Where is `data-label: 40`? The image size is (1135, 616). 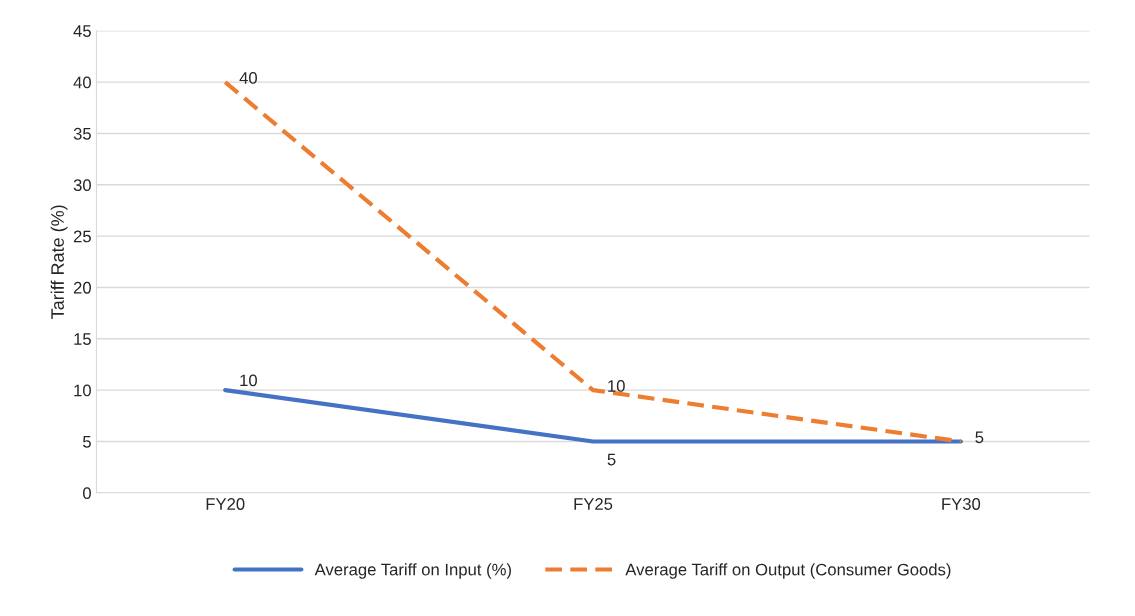
data-label: 40 is located at coordinates (248, 78).